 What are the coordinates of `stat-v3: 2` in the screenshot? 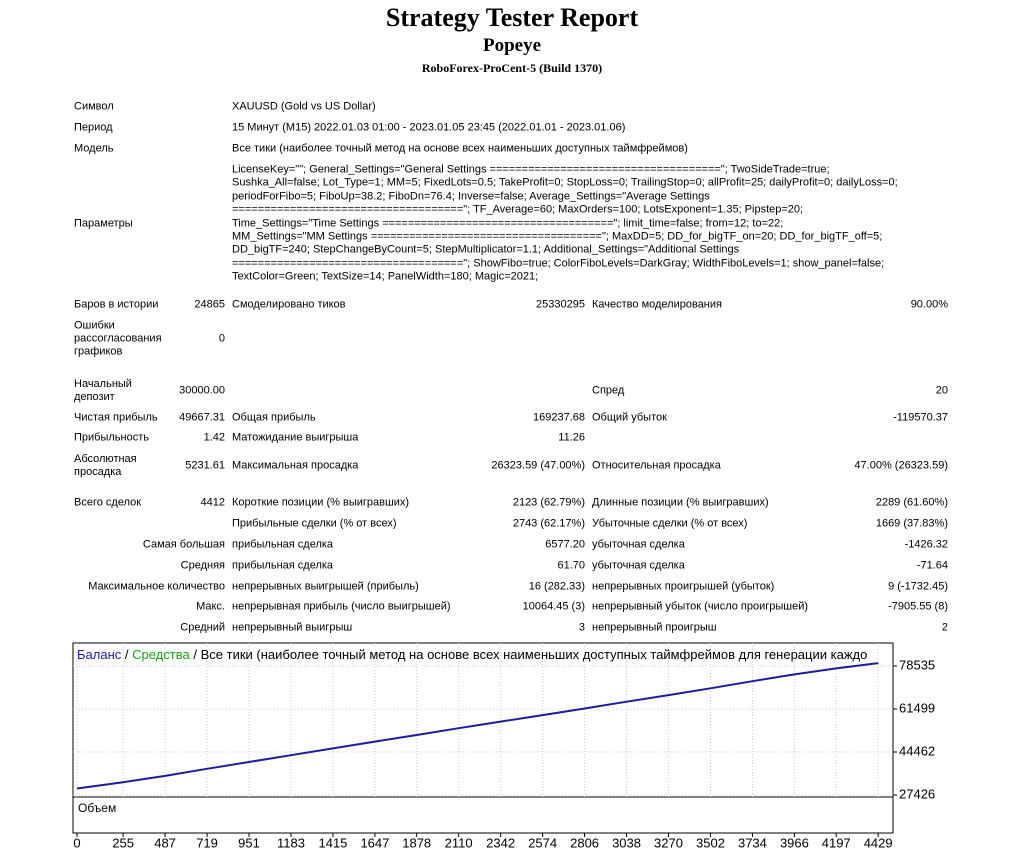 It's located at (944, 627).